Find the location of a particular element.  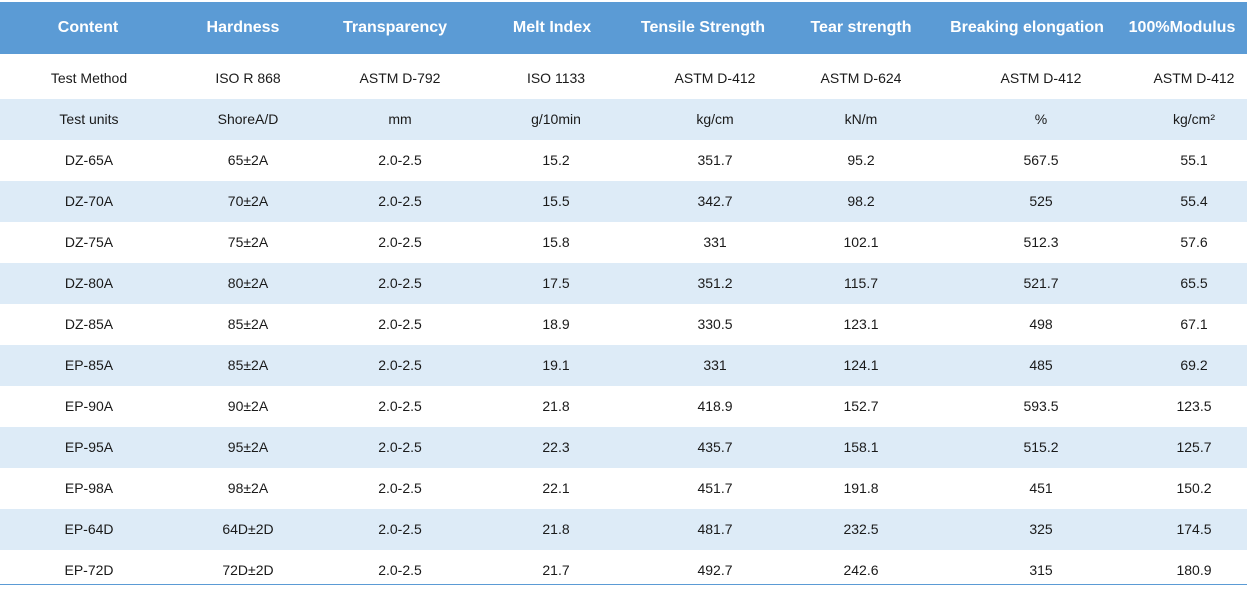

header-hardness: Hardness is located at coordinates (243, 27).